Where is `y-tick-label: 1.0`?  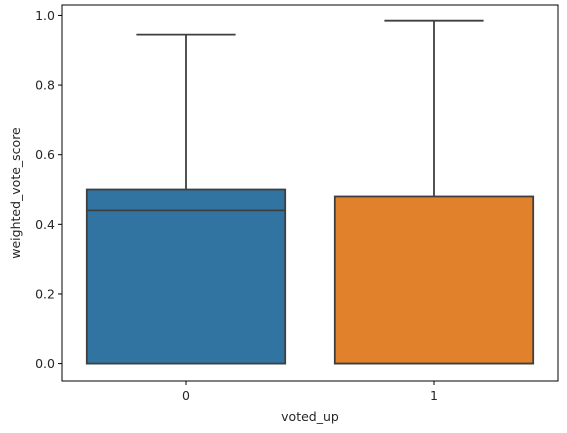 y-tick-label: 1.0 is located at coordinates (45, 15).